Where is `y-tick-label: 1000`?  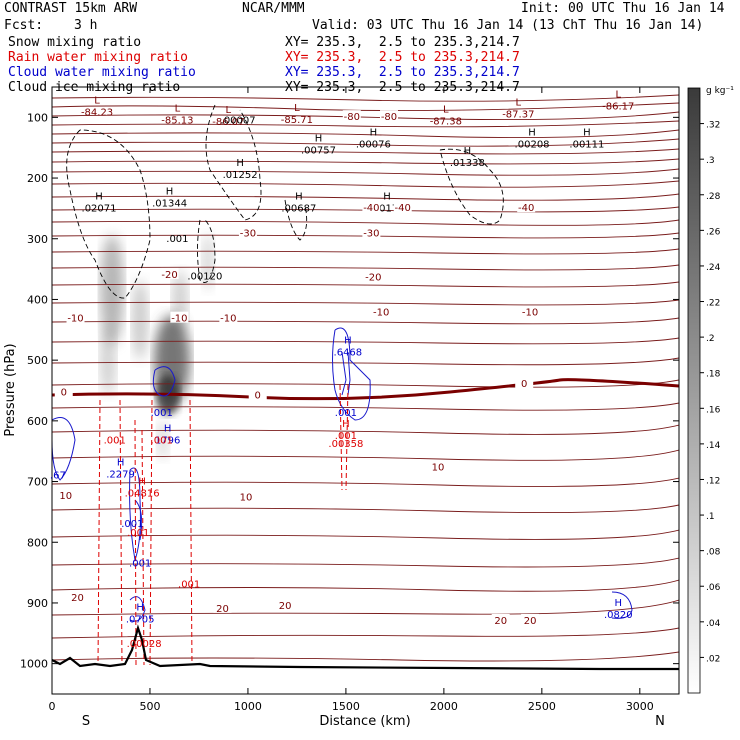 y-tick-label: 1000 is located at coordinates (34, 664).